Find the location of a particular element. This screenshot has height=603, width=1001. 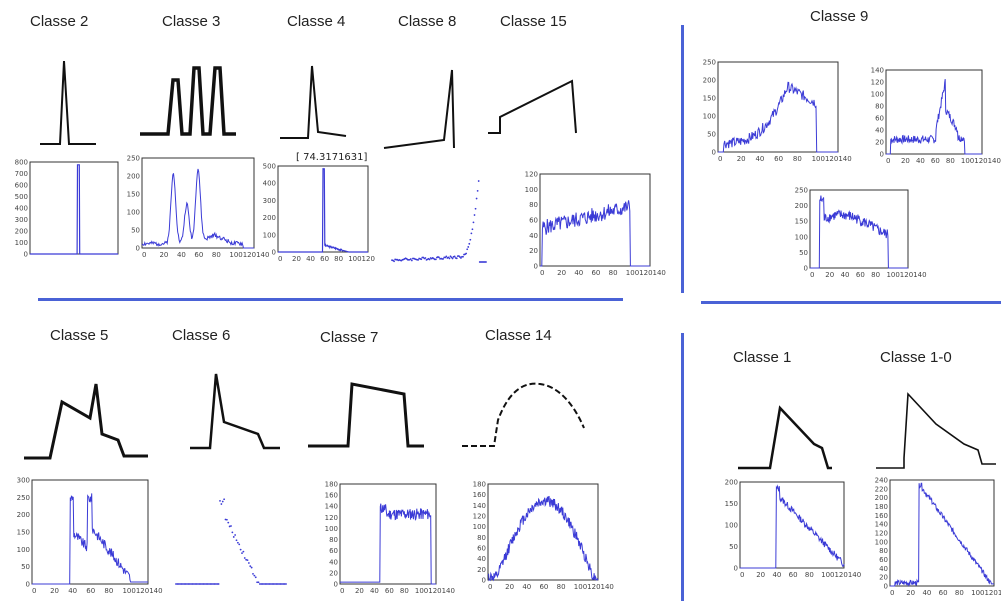

y-tick-label: 50 is located at coordinates (135, 231).